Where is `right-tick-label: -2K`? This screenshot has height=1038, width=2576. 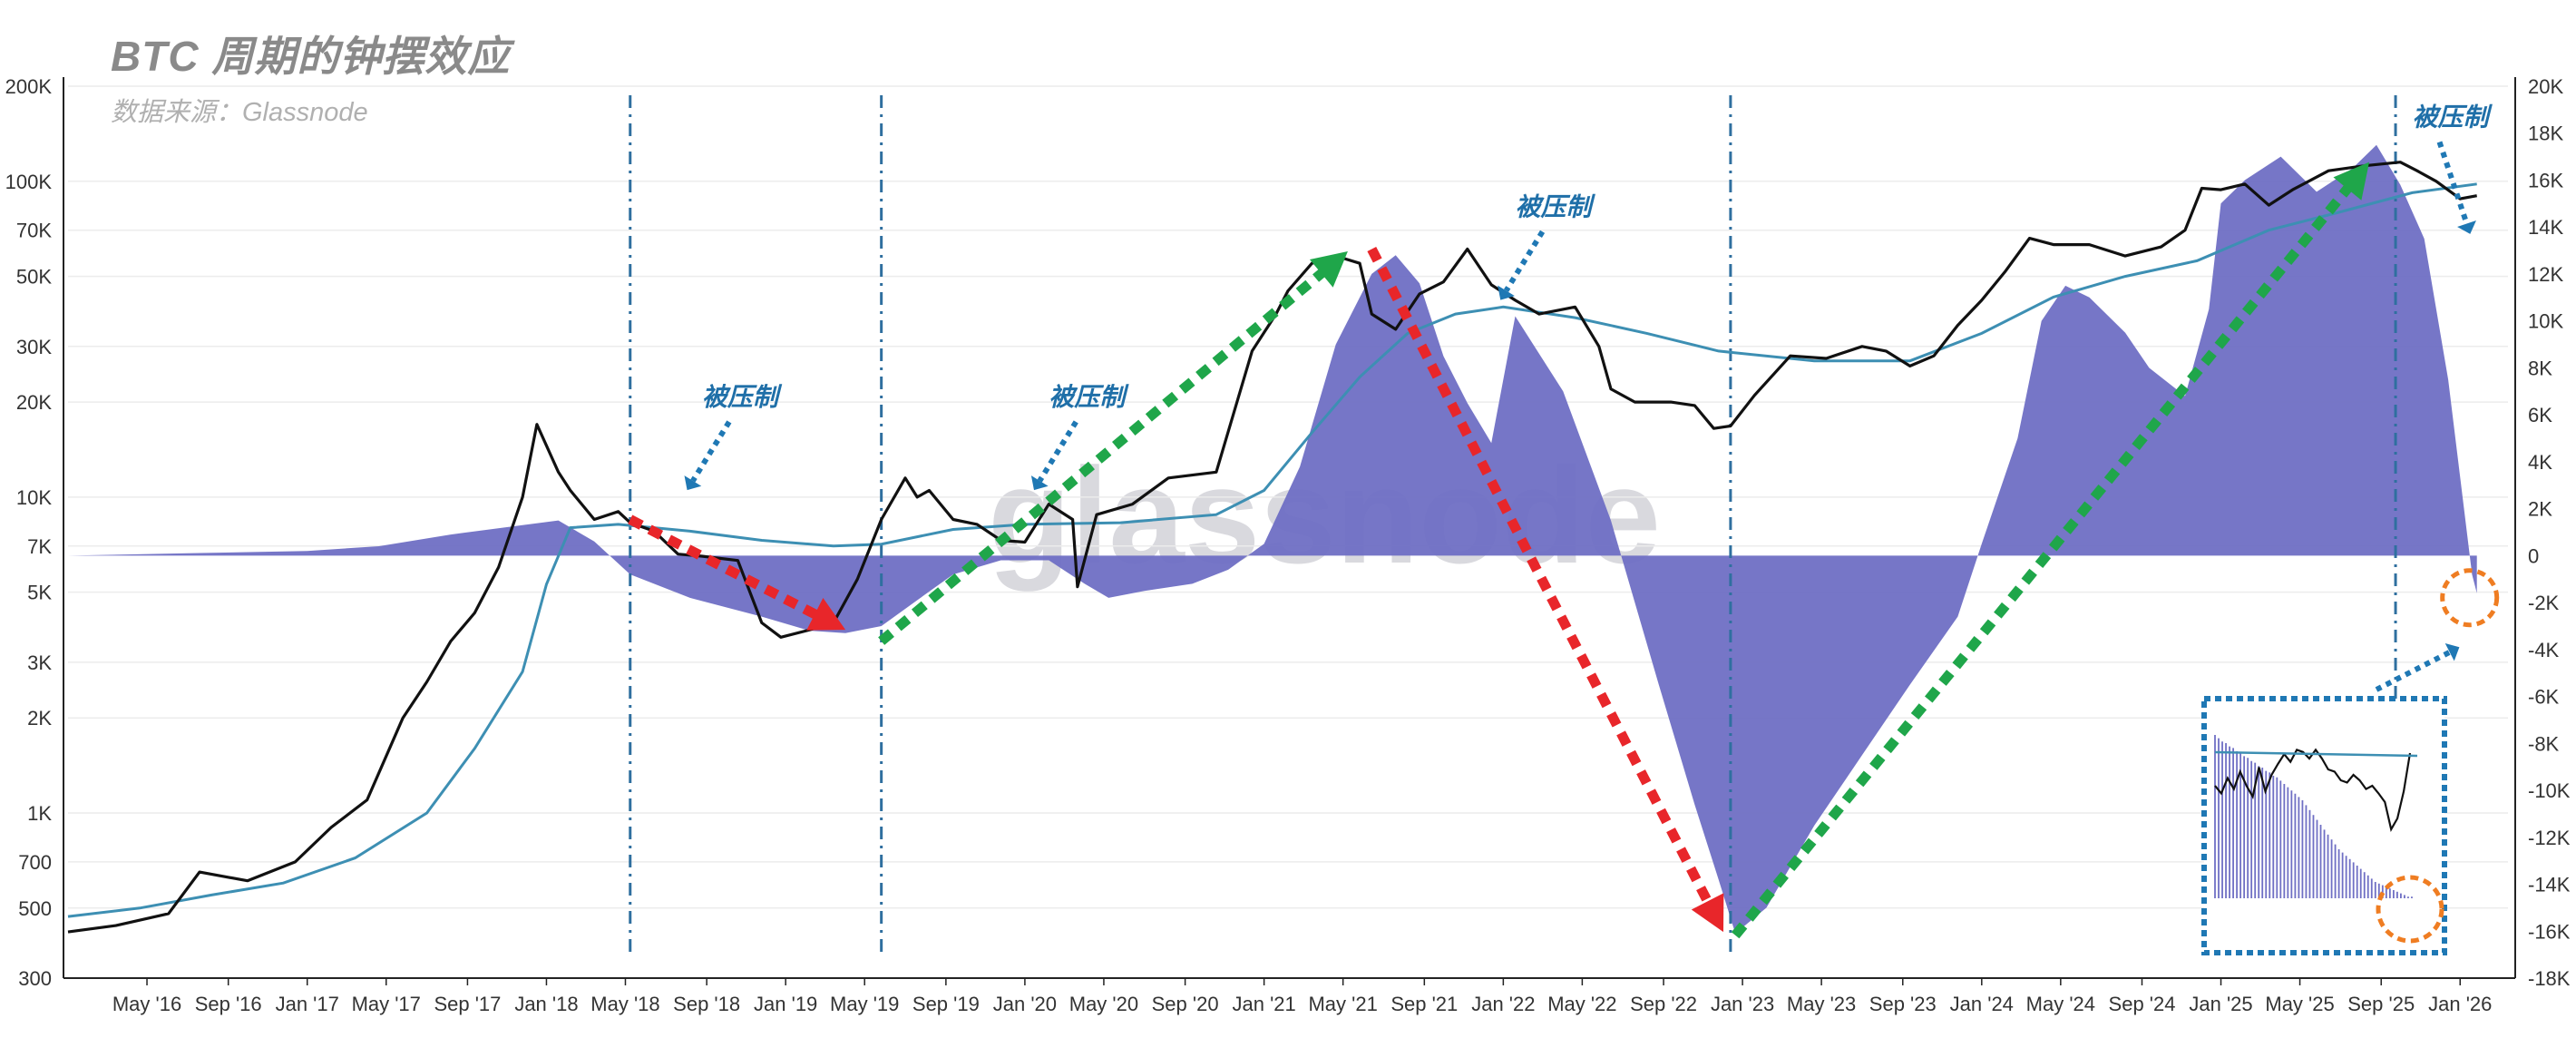 right-tick-label: -2K is located at coordinates (2544, 603).